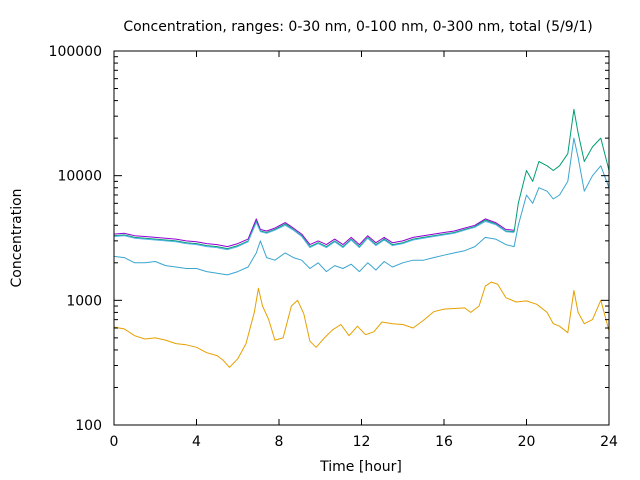 The width and height of the screenshot is (640, 480). What do you see at coordinates (79, 177) in the screenshot?
I see `y-tick-label: 10000` at bounding box center [79, 177].